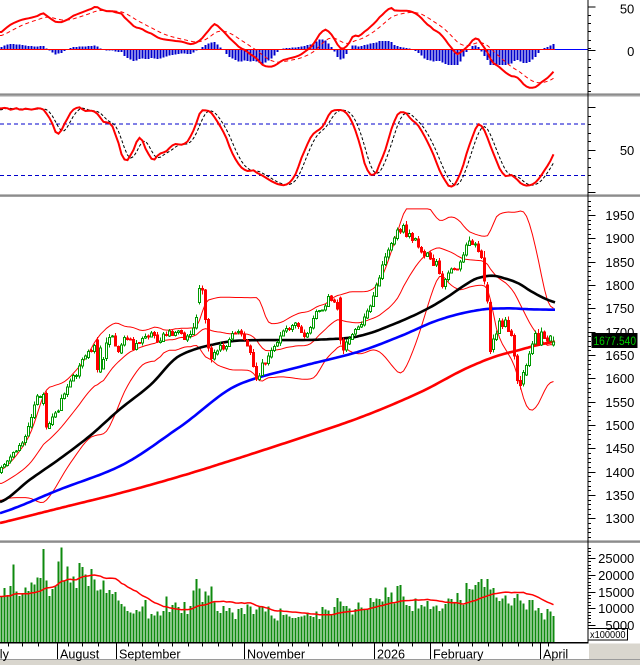  What do you see at coordinates (276, 654) in the screenshot?
I see `svg-text: November` at bounding box center [276, 654].